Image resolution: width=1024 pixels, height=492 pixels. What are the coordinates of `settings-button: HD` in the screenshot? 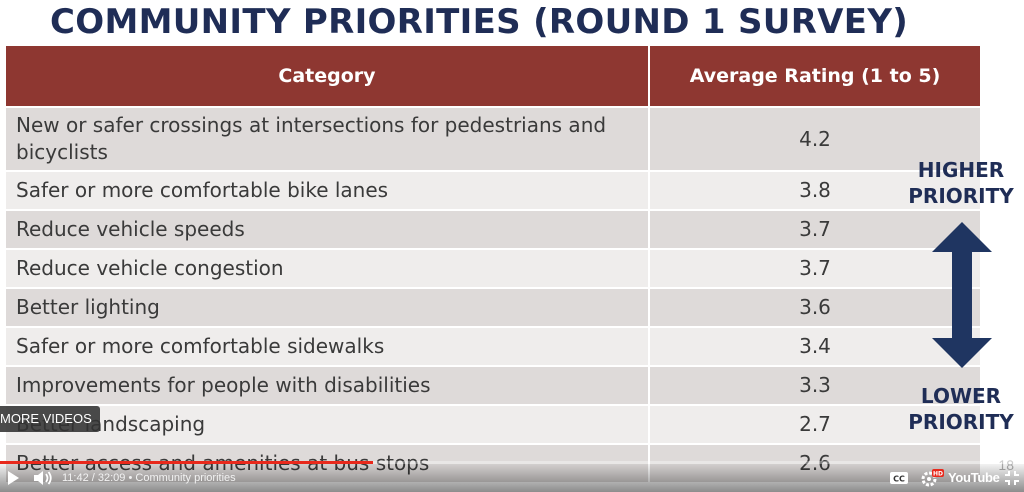 It's located at (932, 478).